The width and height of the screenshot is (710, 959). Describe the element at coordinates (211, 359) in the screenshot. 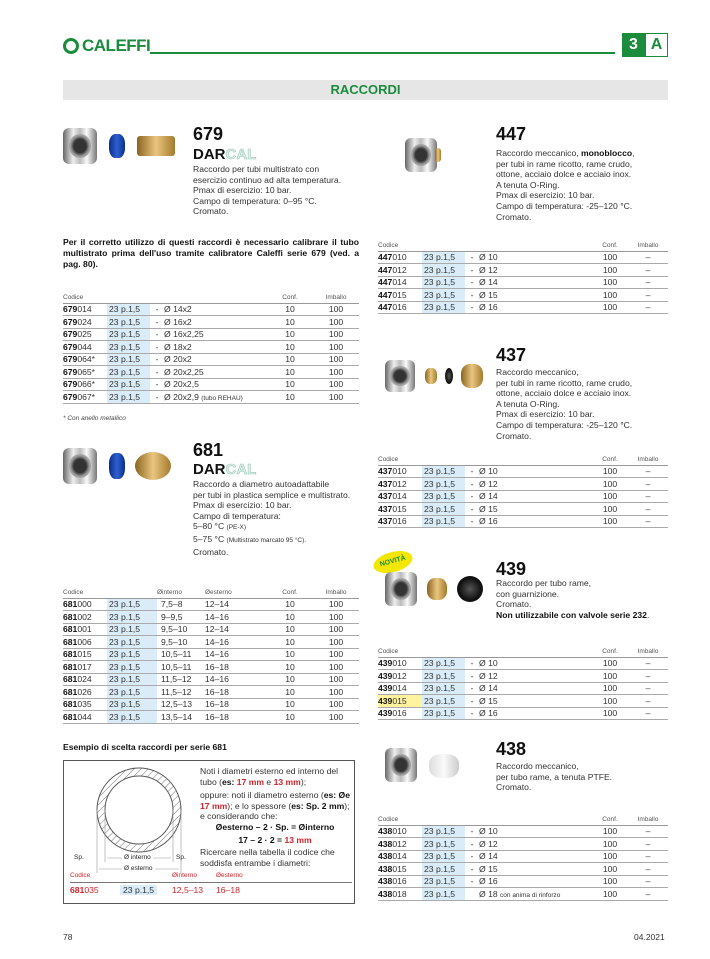

I see `table-row: 679064* 23 p.1,5- Ø 20x2 10 100` at that location.